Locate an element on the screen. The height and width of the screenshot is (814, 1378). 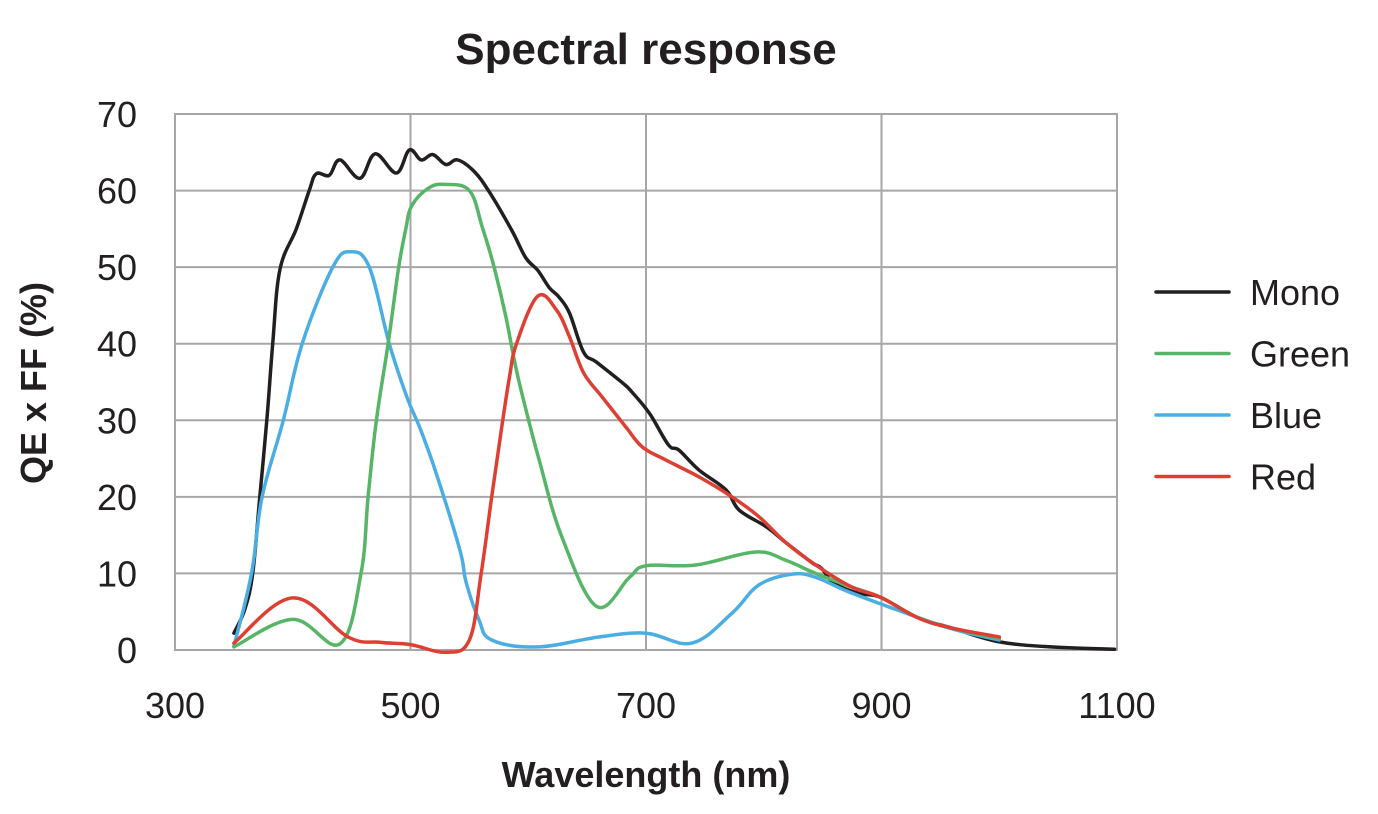
legend-item-red: Red is located at coordinates (1235, 477).